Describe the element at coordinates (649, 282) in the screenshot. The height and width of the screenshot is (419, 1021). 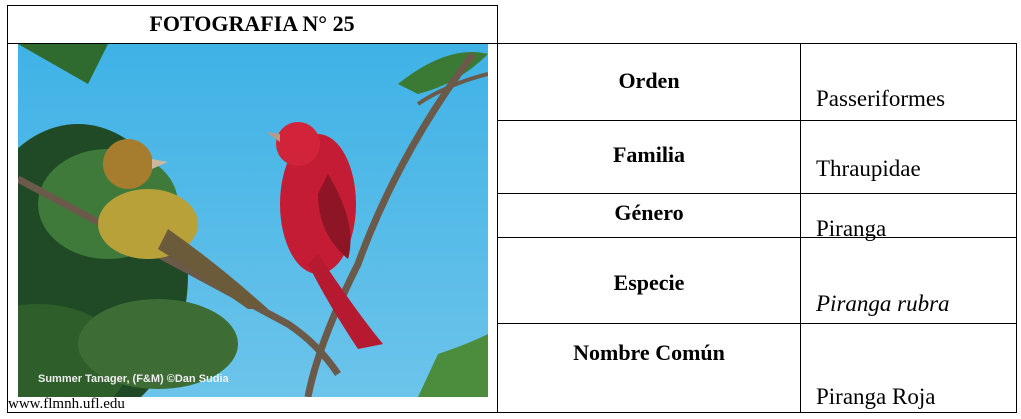
I see `row-label: Especie` at that location.